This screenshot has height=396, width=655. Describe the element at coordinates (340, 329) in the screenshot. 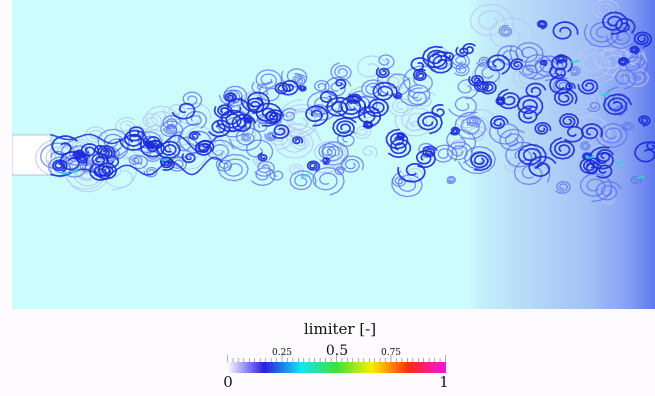

I see `colorbar-title: limiter [-]` at that location.